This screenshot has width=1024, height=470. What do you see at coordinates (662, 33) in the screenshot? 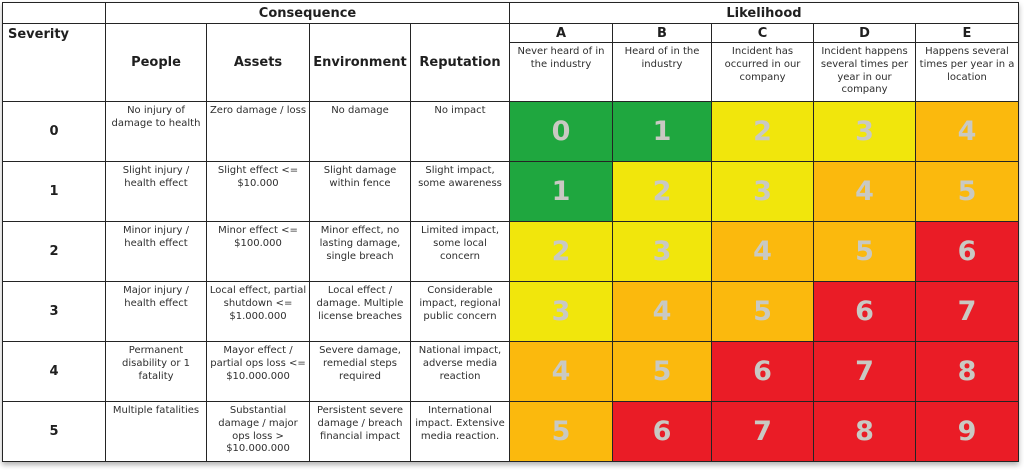
I see `likelihood-header-b: B` at bounding box center [662, 33].